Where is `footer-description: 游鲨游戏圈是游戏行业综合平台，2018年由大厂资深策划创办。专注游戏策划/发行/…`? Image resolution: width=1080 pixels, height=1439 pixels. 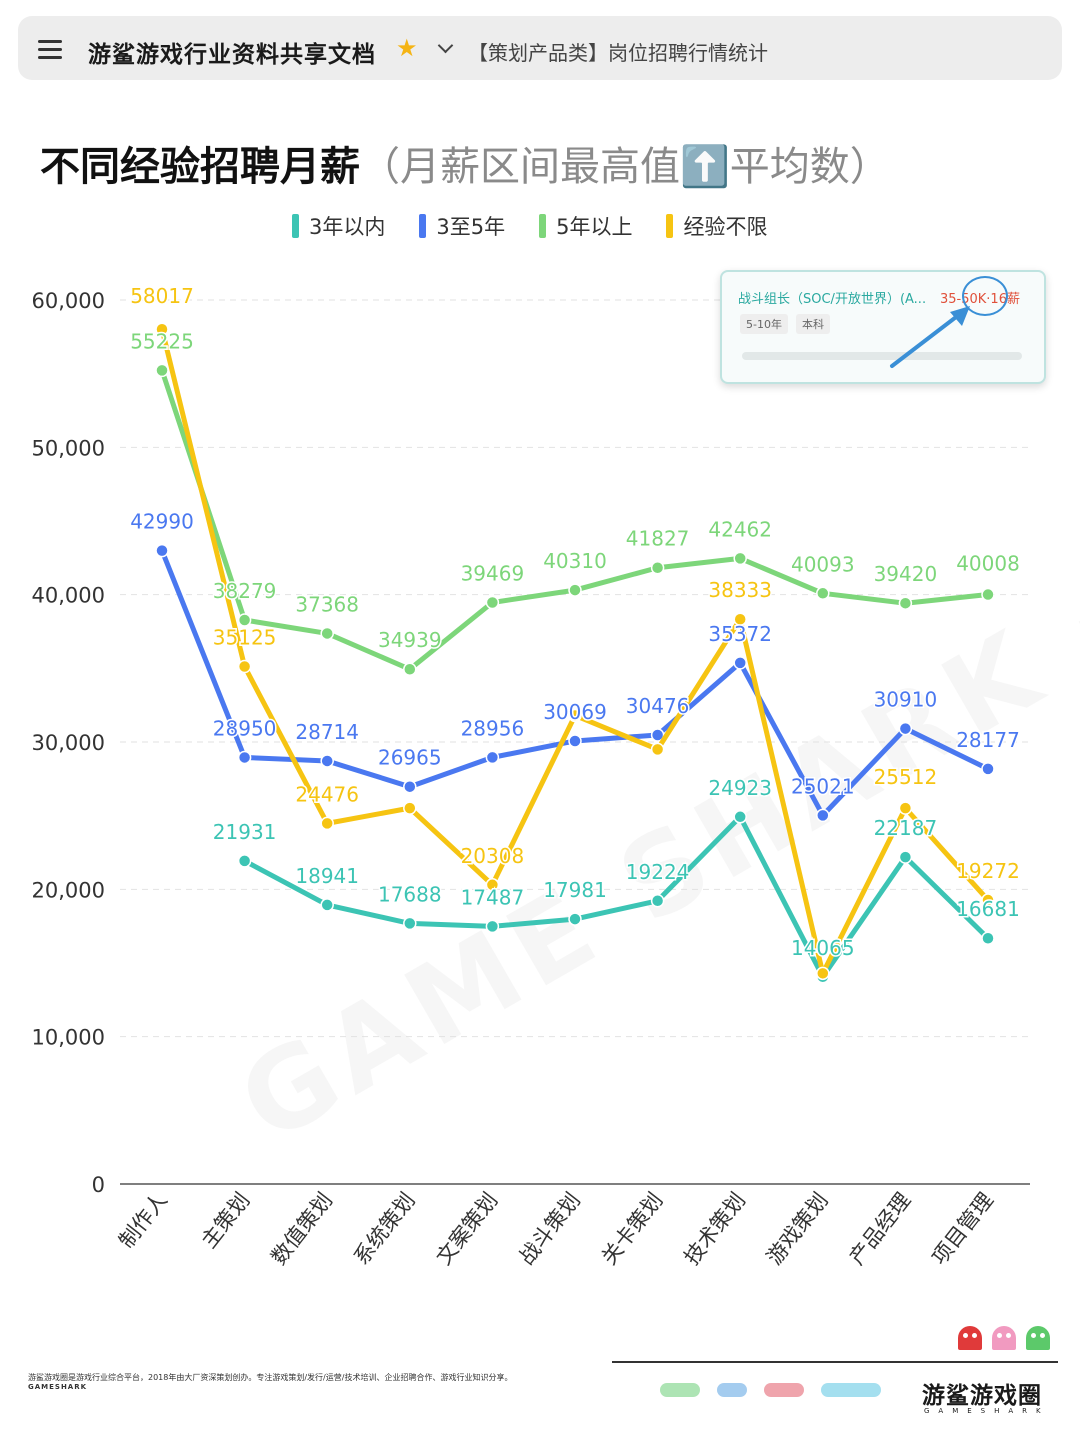
footer-description: 游鲨游戏圈是游戏行业综合平台，2018年由大厂资深策划创办。专注游戏策划/发行/… is located at coordinates (270, 1377).